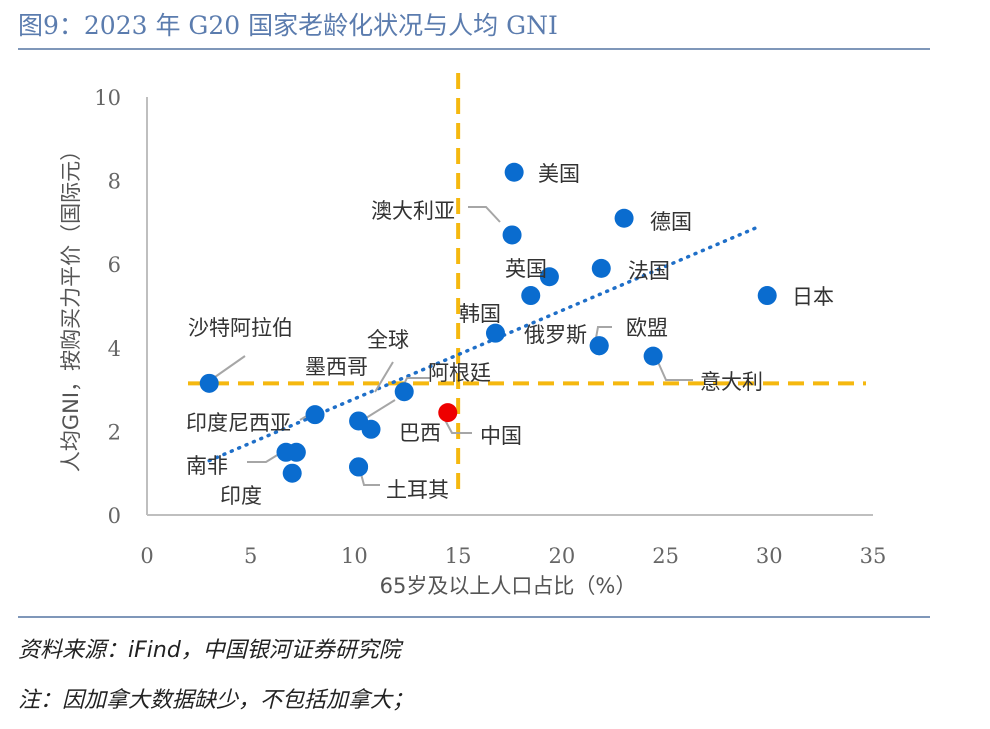 This screenshot has width=990, height=729. Describe the element at coordinates (474, 49) in the screenshot. I see `header-rule` at that location.